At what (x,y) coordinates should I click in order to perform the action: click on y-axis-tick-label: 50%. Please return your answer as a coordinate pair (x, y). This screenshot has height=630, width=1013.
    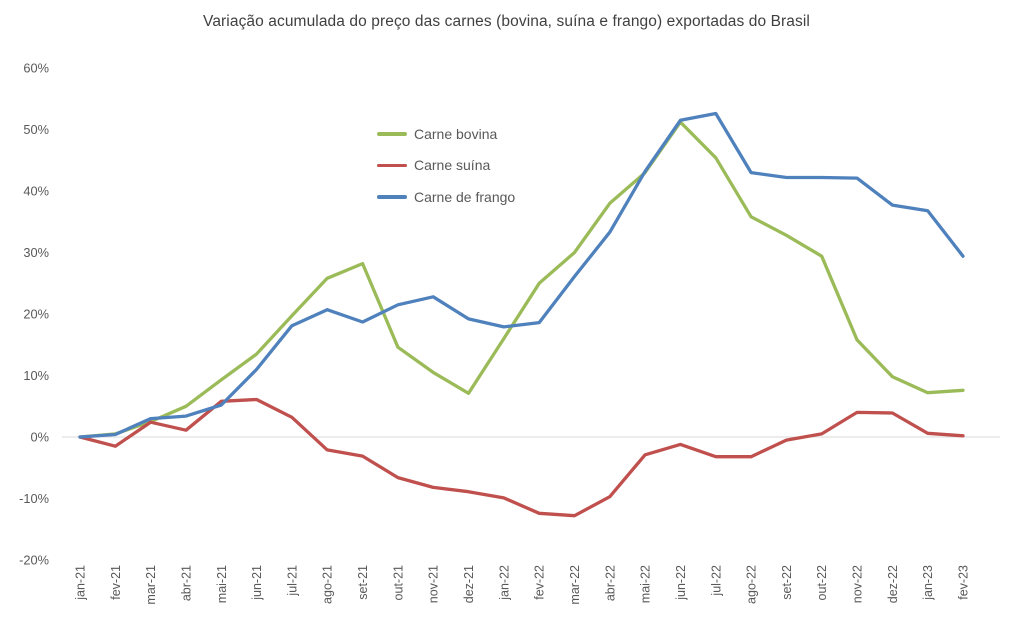
    Looking at the image, I should click on (36, 129).